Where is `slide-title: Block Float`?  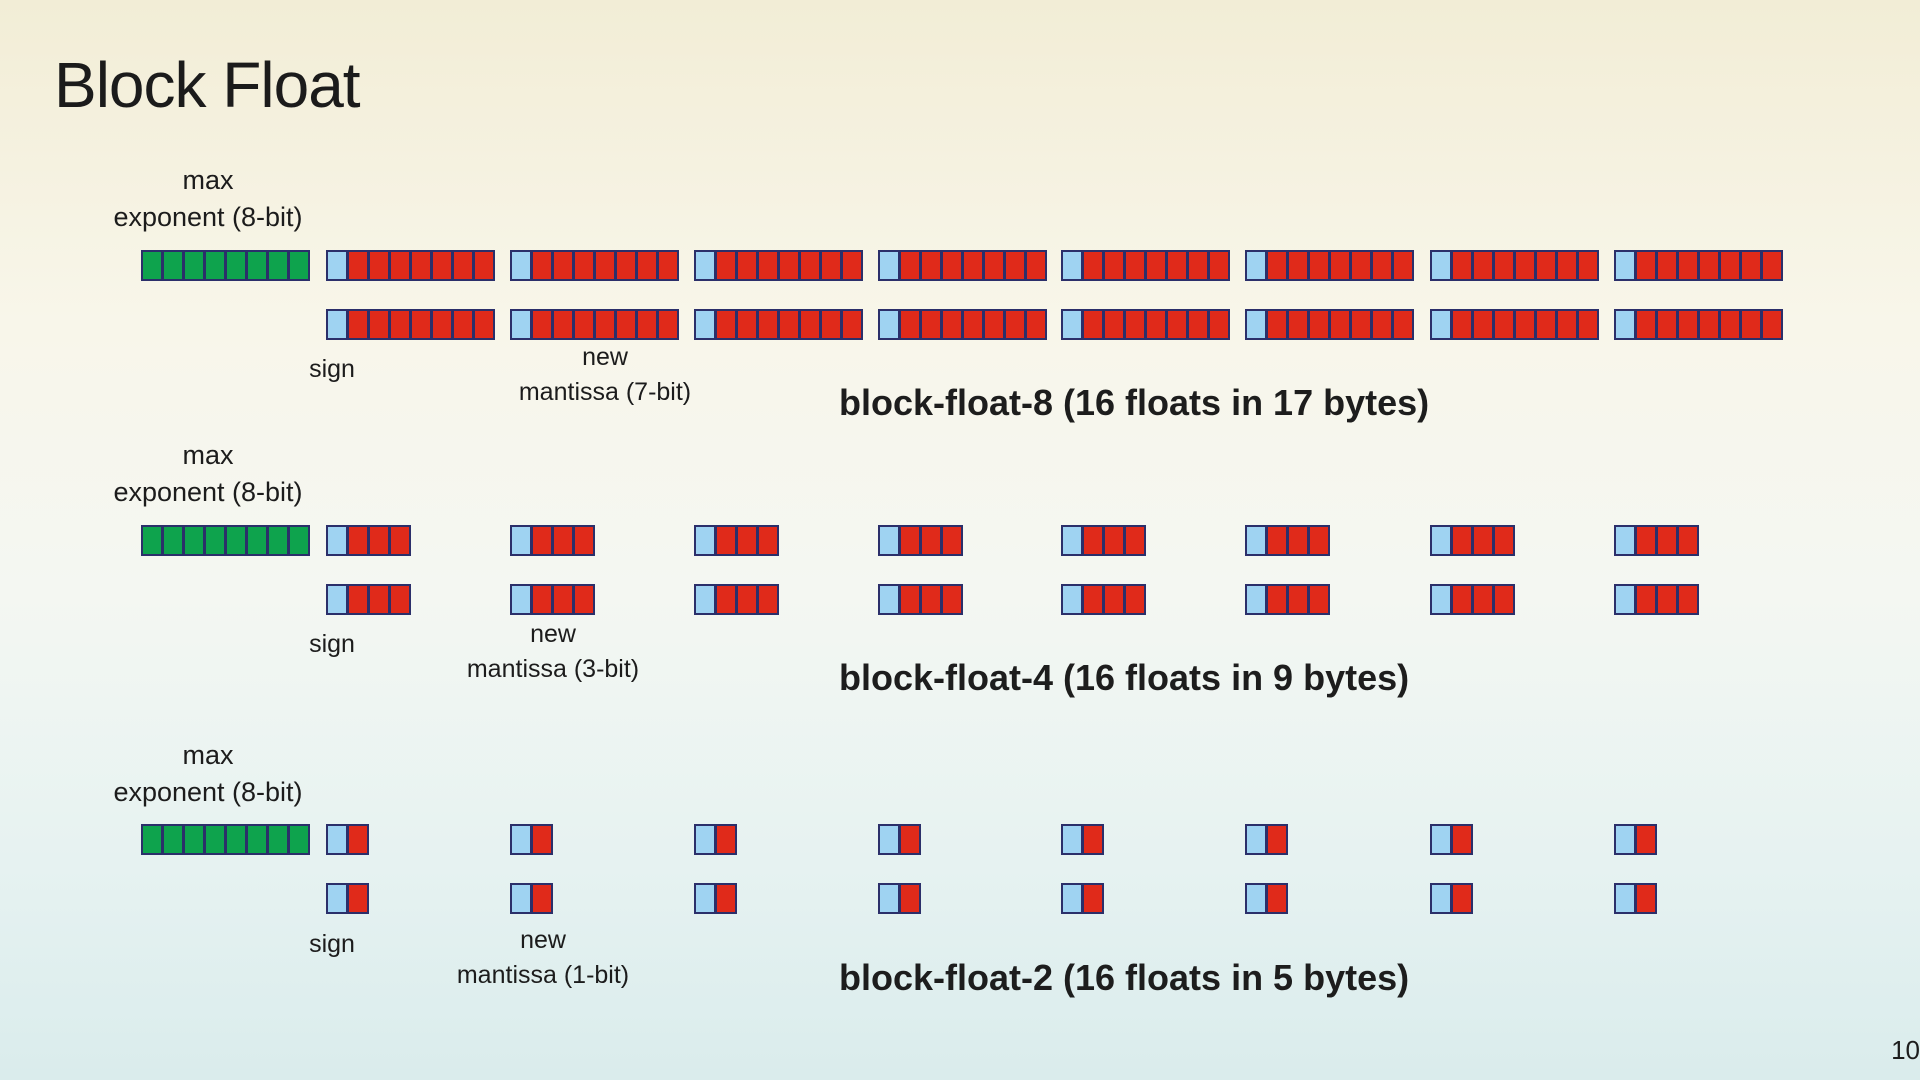
slide-title: Block Float is located at coordinates (207, 85).